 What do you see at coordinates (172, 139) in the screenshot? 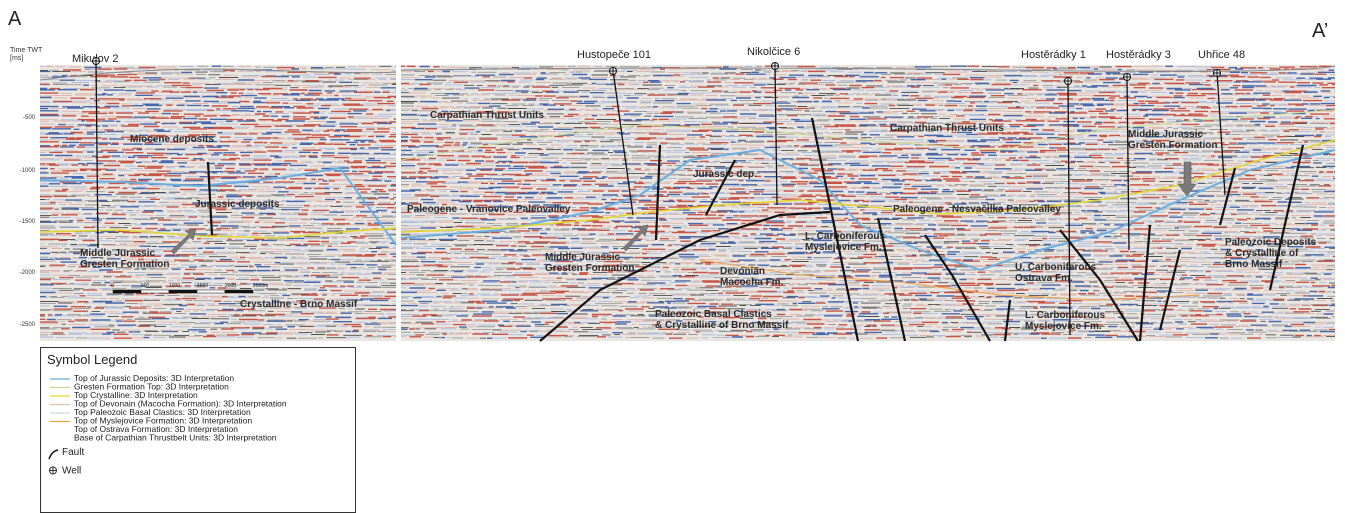
I see `formation-label: Miocene deposits` at bounding box center [172, 139].